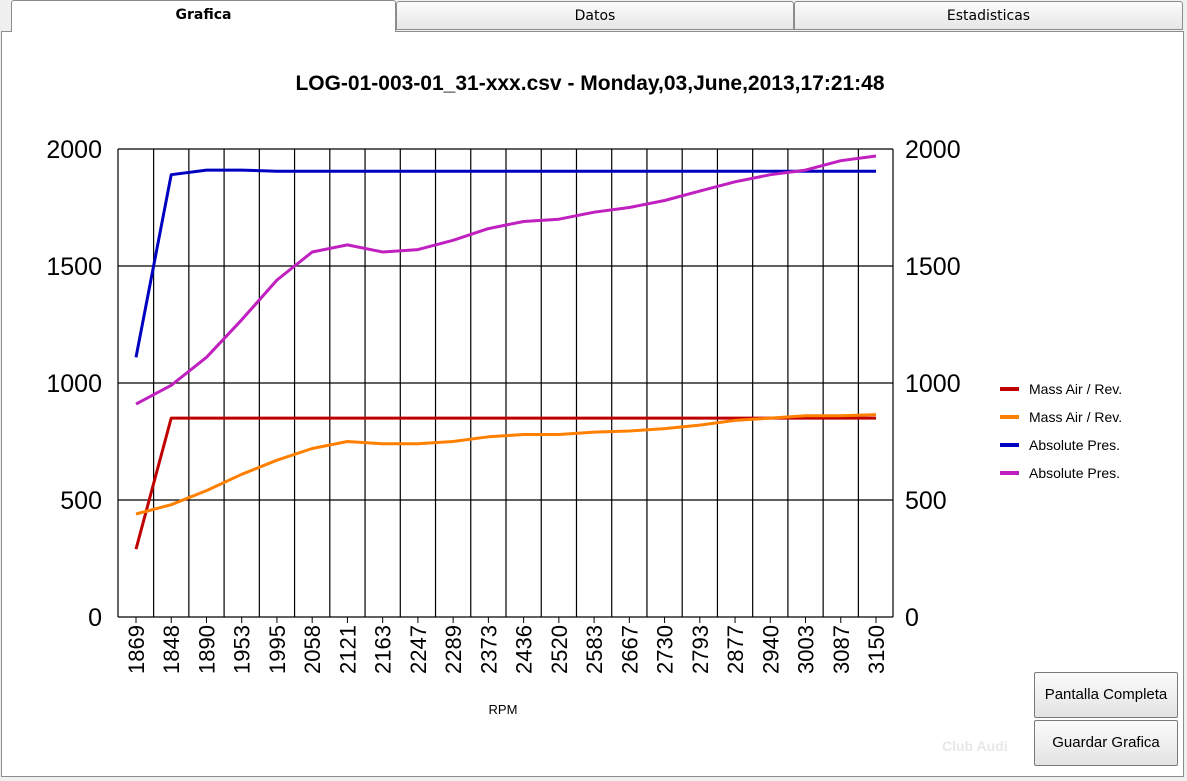  What do you see at coordinates (242, 649) in the screenshot?
I see `x-tick-label-3: 1953` at bounding box center [242, 649].